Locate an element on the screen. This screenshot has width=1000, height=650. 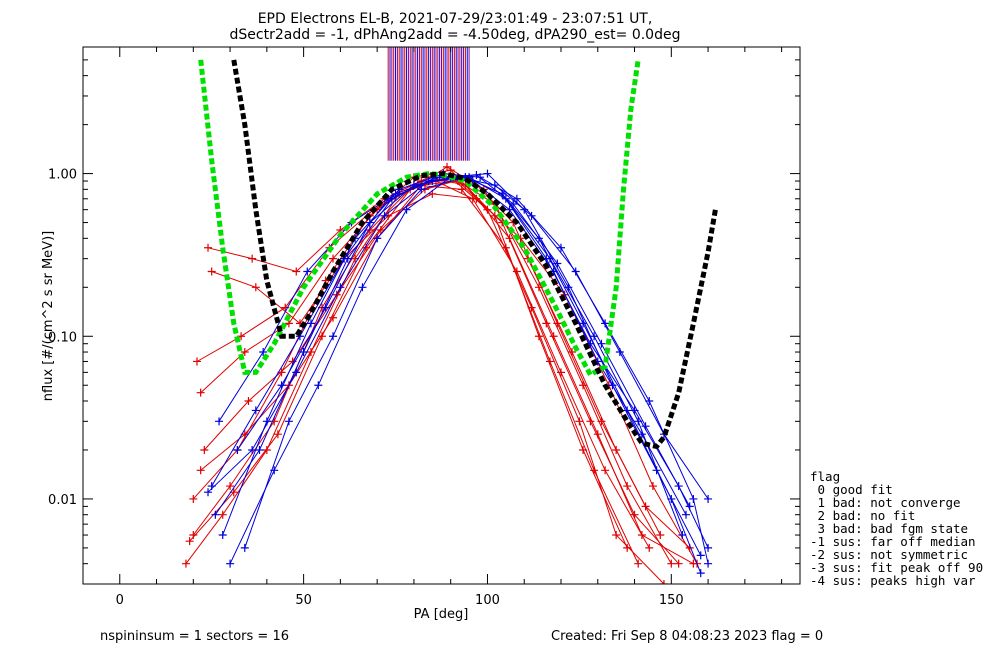
legend-entry: 2 bad: no fit is located at coordinates (862, 515).